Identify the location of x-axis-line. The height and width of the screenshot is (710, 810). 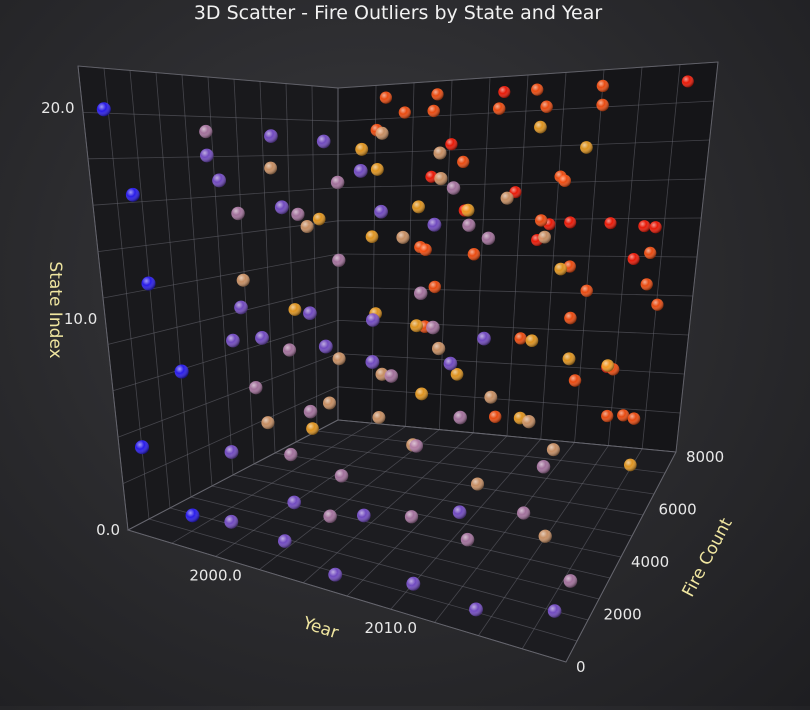
(347, 596).